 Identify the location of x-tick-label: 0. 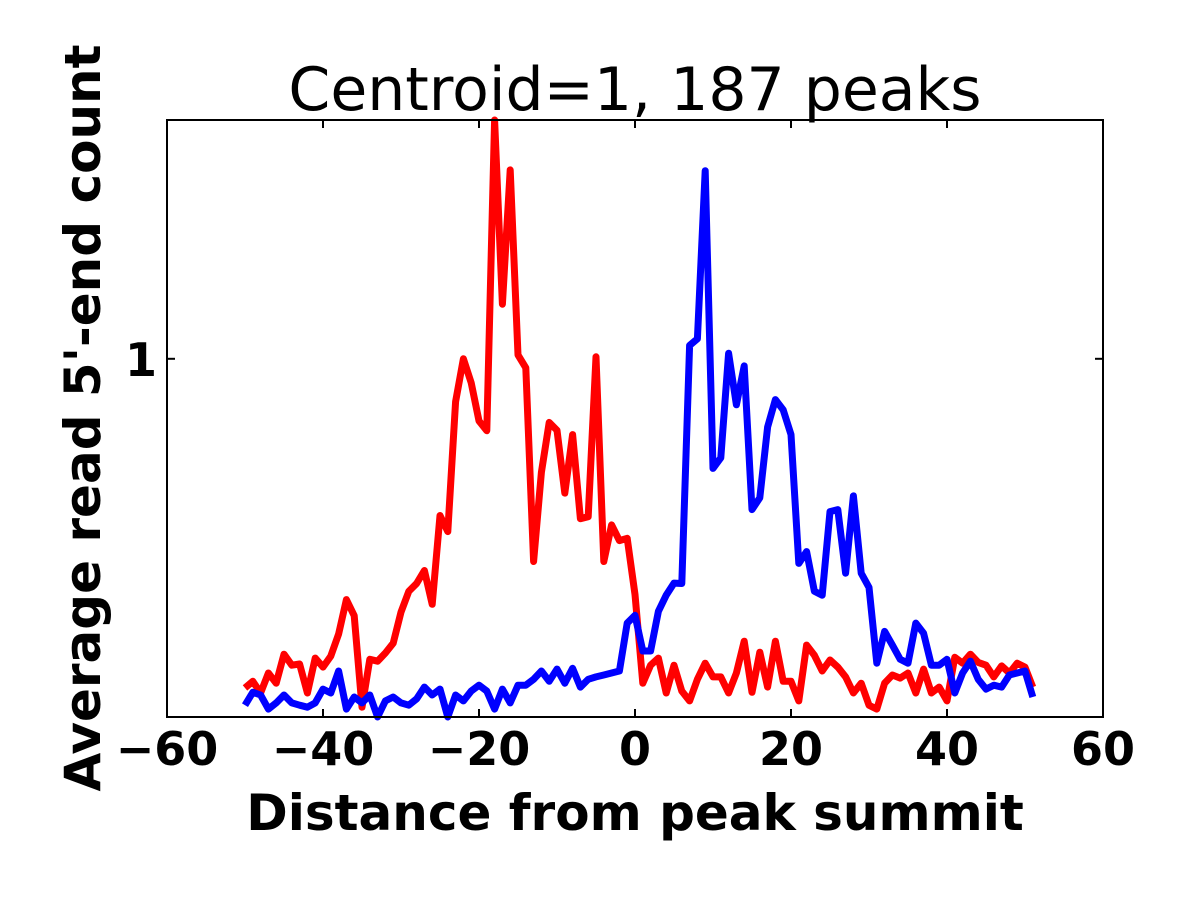
(635, 749).